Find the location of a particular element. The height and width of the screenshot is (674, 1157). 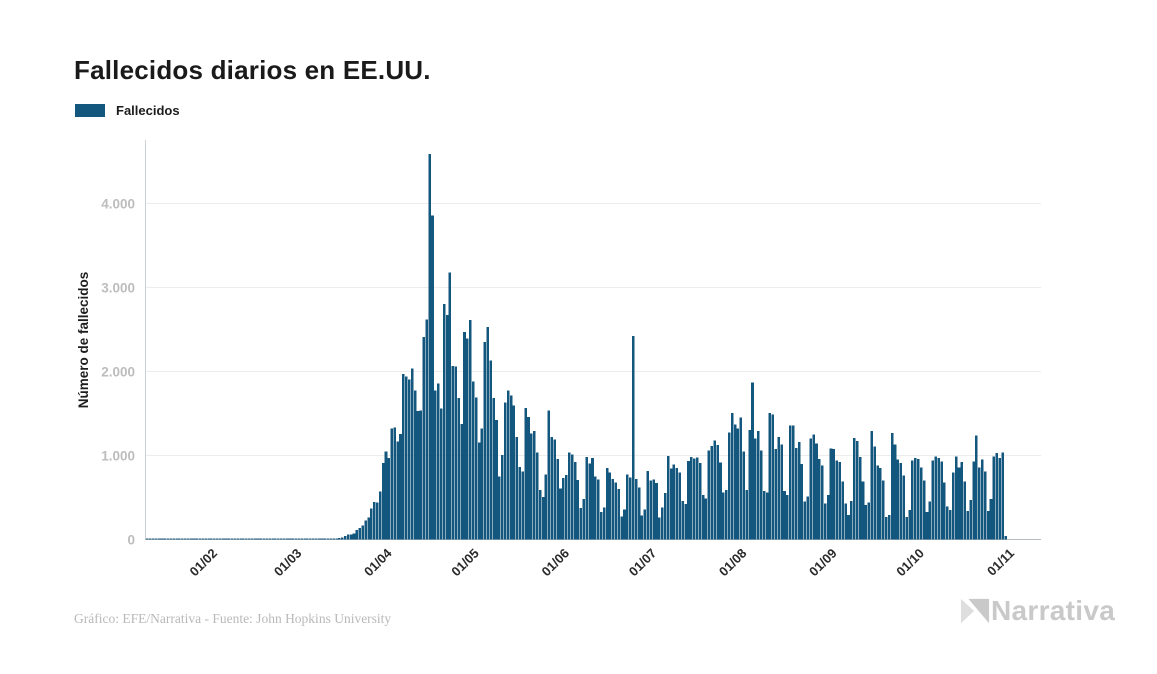

svg-text: 2.000 is located at coordinates (118, 372).